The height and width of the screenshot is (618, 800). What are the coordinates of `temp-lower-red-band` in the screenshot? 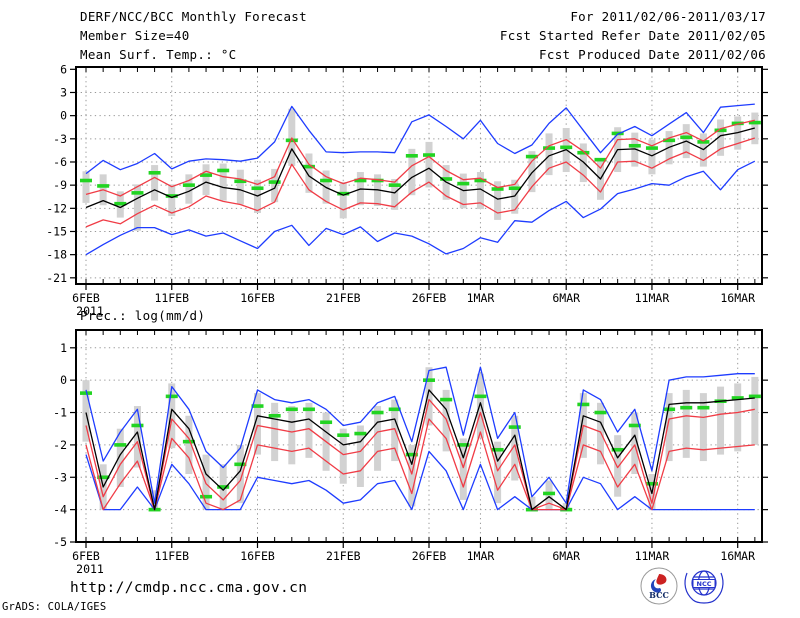 It's located at (420, 182).